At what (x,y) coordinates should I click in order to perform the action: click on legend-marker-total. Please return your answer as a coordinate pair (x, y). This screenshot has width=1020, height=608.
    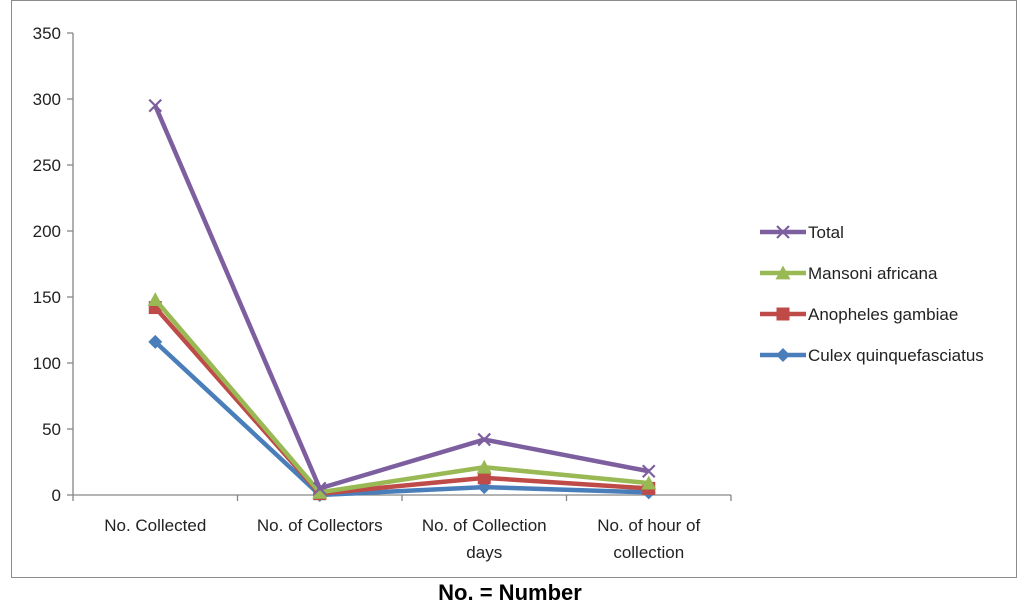
    Looking at the image, I should click on (783, 232).